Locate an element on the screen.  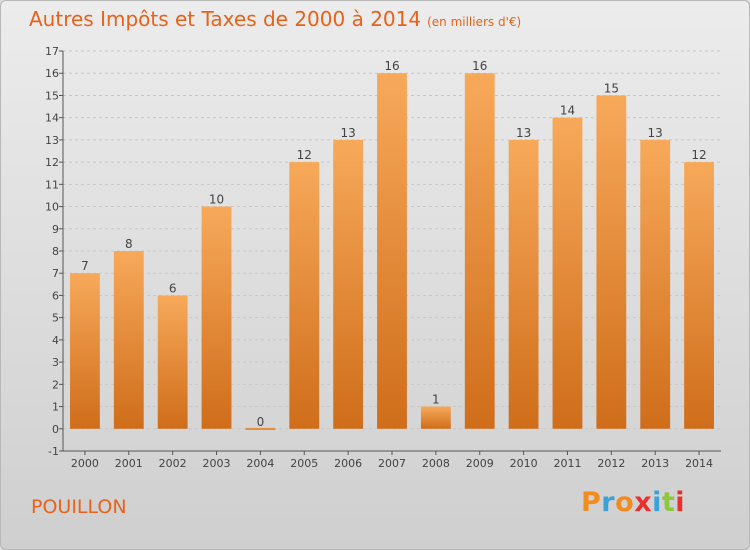
y-tick-label: 4 is located at coordinates (55, 340).